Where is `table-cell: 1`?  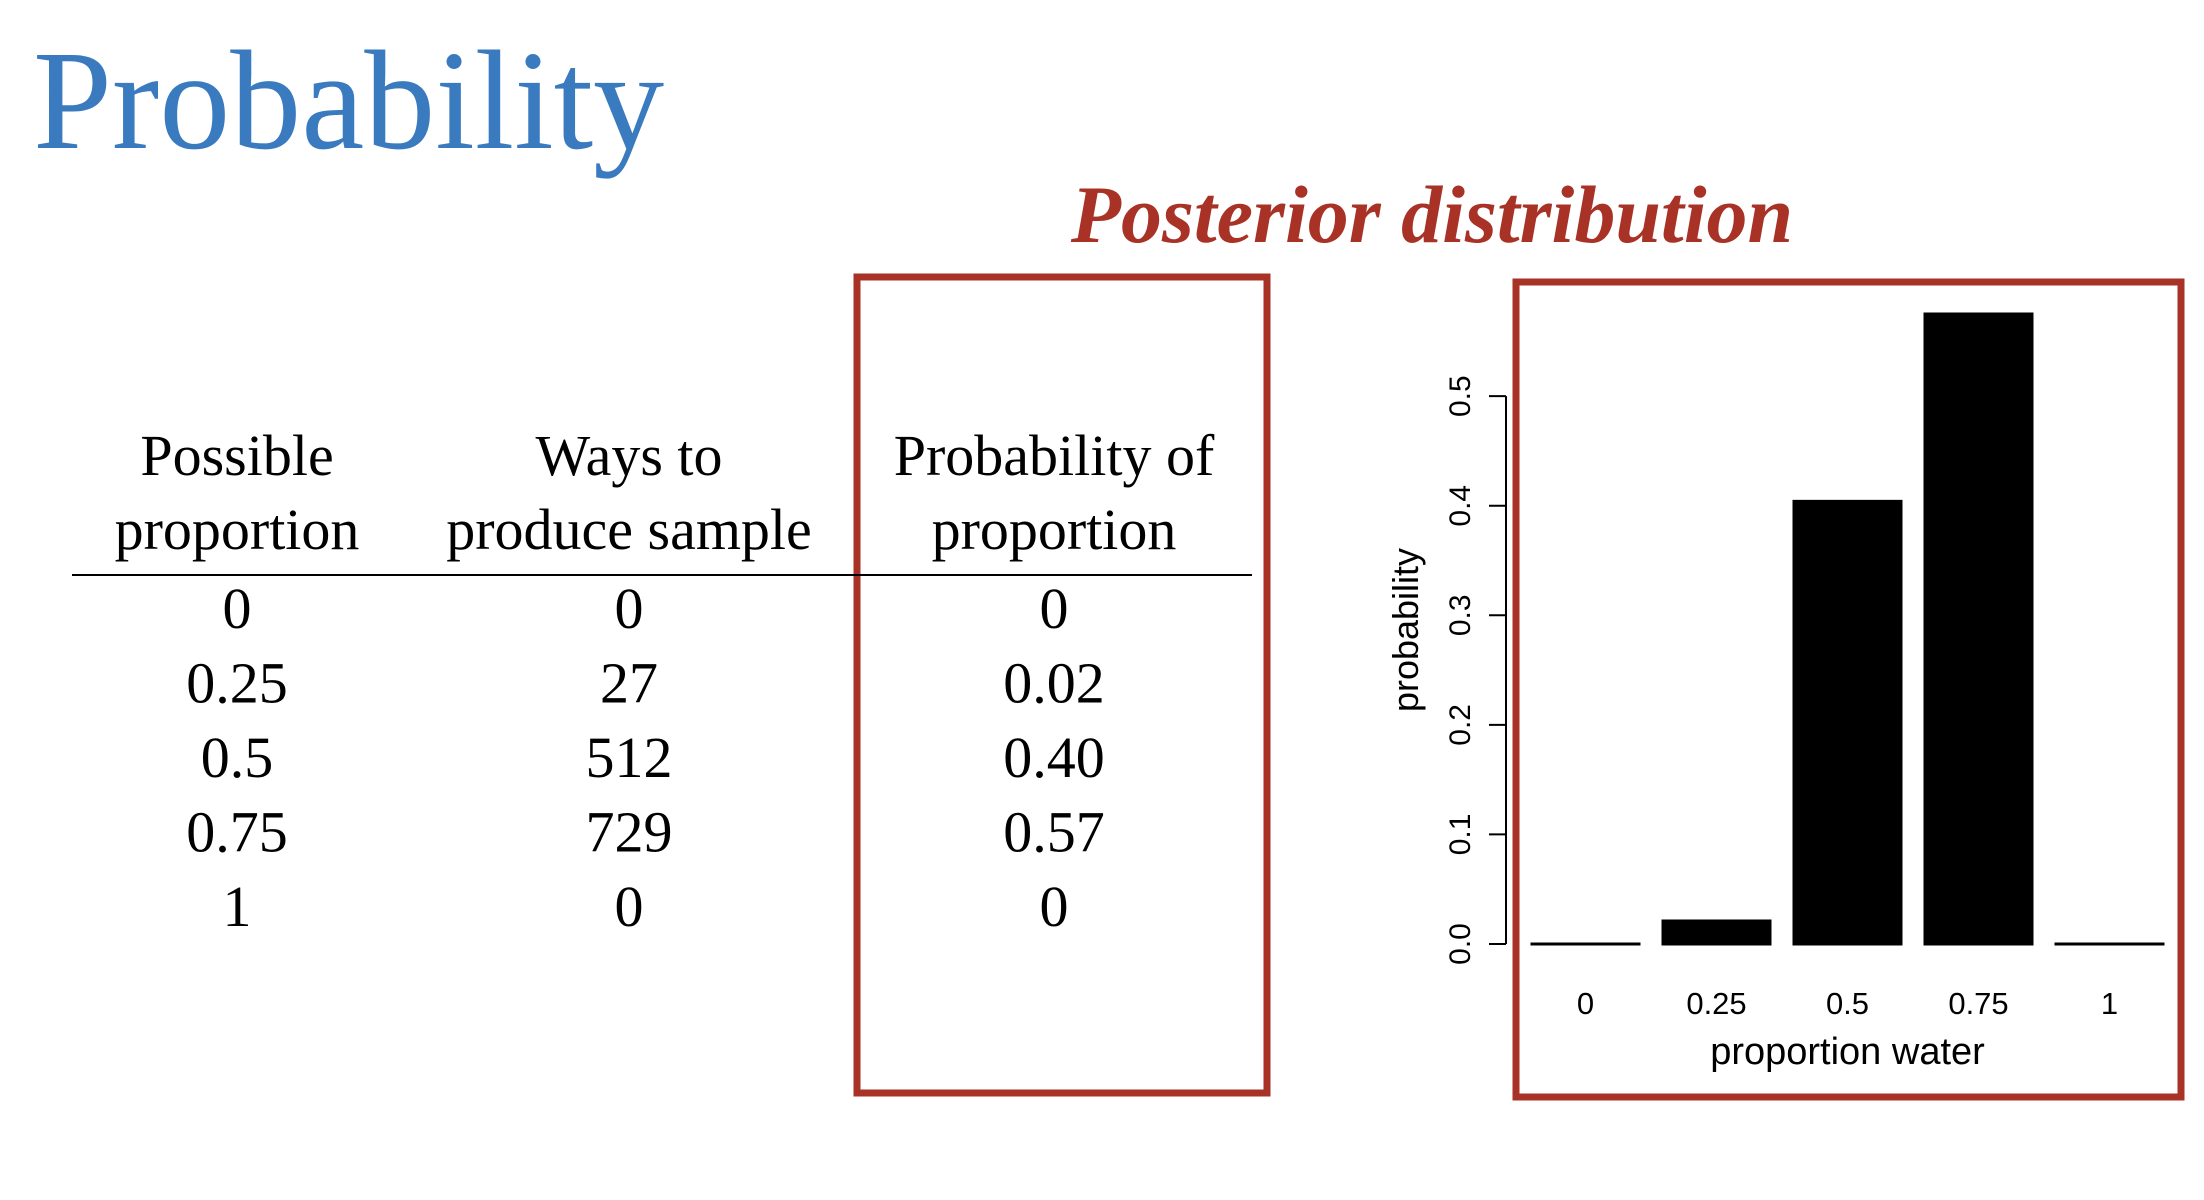 table-cell: 1 is located at coordinates (237, 906).